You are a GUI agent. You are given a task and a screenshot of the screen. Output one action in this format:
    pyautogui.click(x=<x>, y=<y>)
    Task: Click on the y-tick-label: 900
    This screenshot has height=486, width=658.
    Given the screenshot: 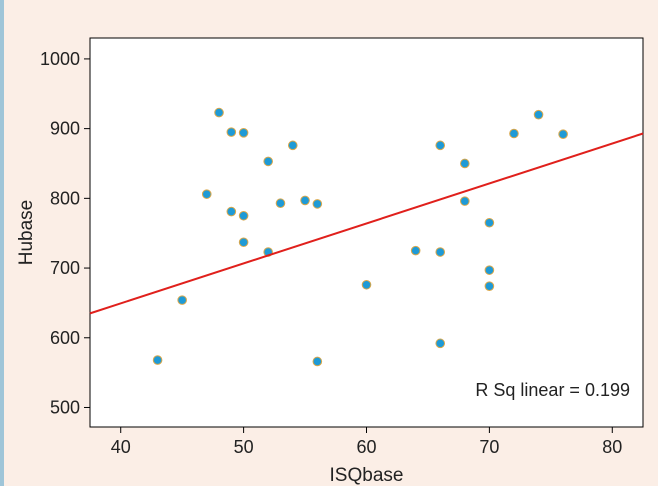 What is the action you would take?
    pyautogui.click(x=65, y=129)
    